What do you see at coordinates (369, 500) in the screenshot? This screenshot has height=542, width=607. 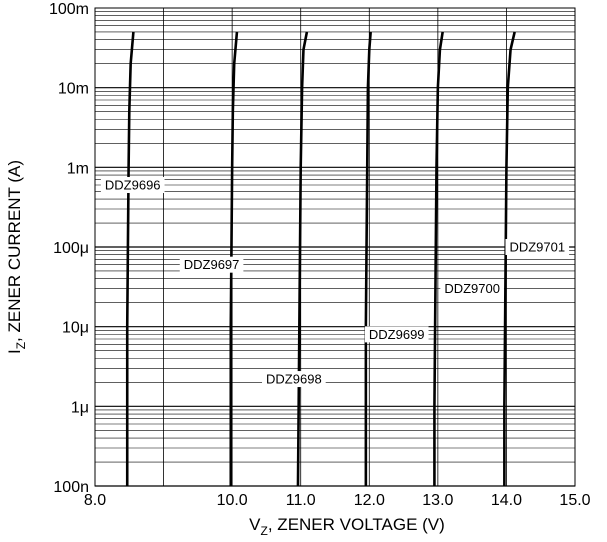 I see `x-tick-label: 12.0` at bounding box center [369, 500].